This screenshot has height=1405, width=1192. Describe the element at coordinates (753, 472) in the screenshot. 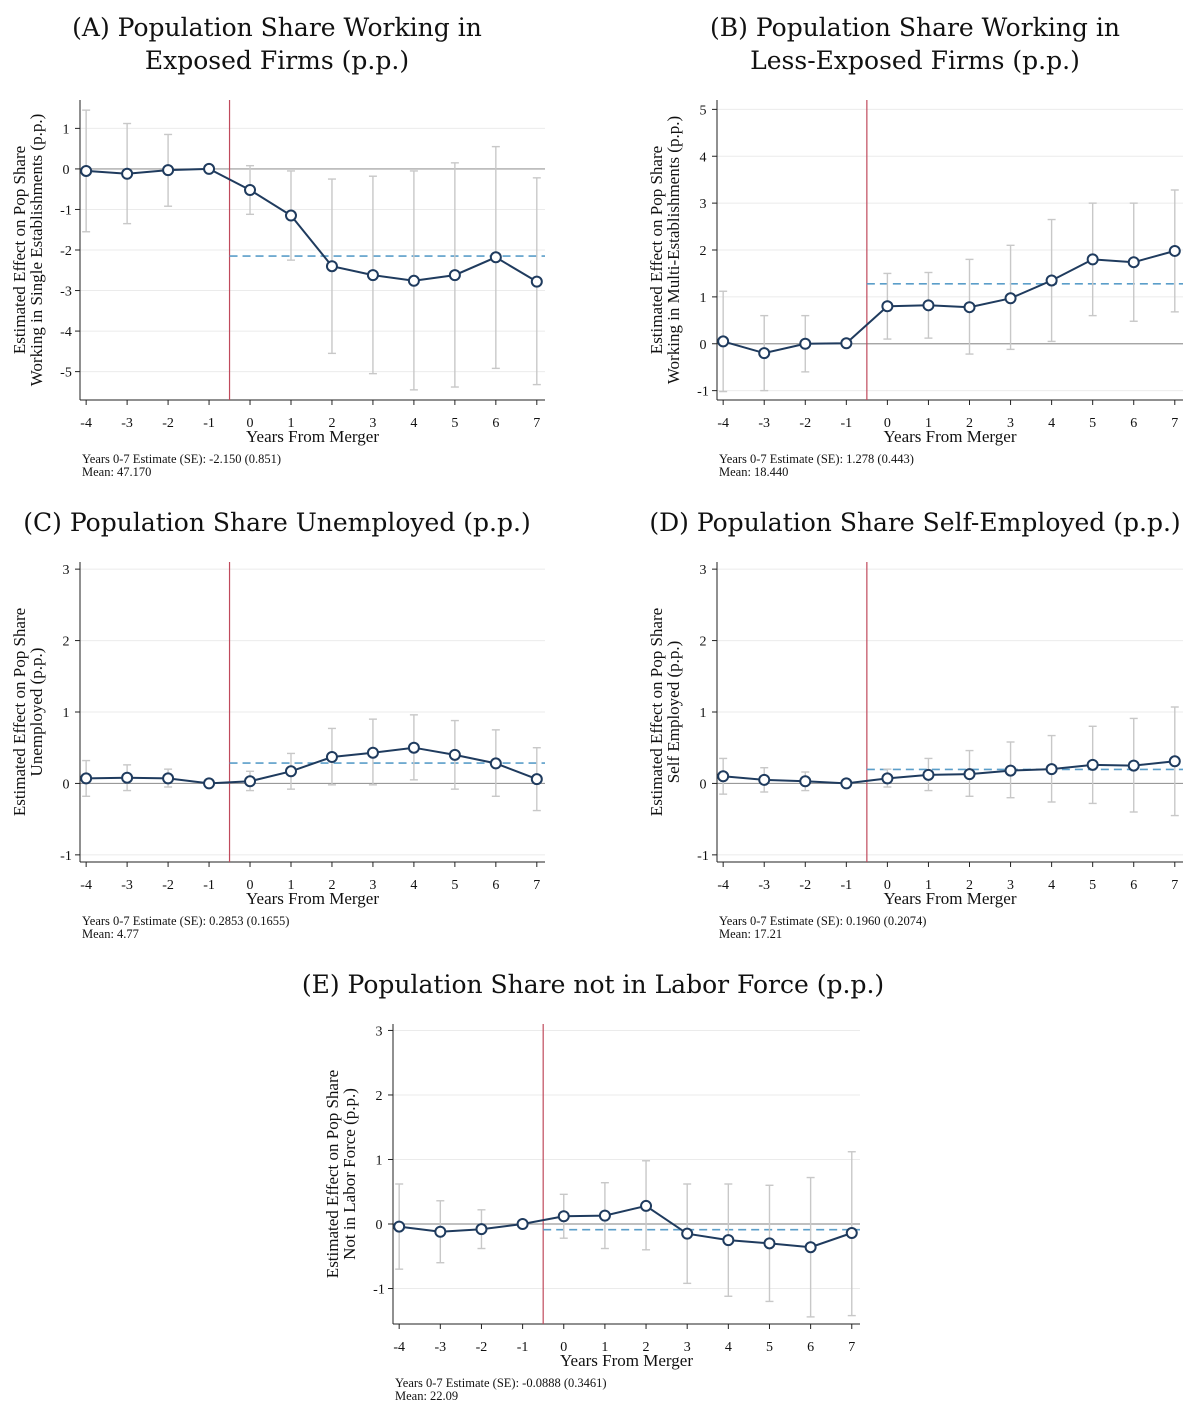

I see `mean-note: Mean: 18.440` at that location.